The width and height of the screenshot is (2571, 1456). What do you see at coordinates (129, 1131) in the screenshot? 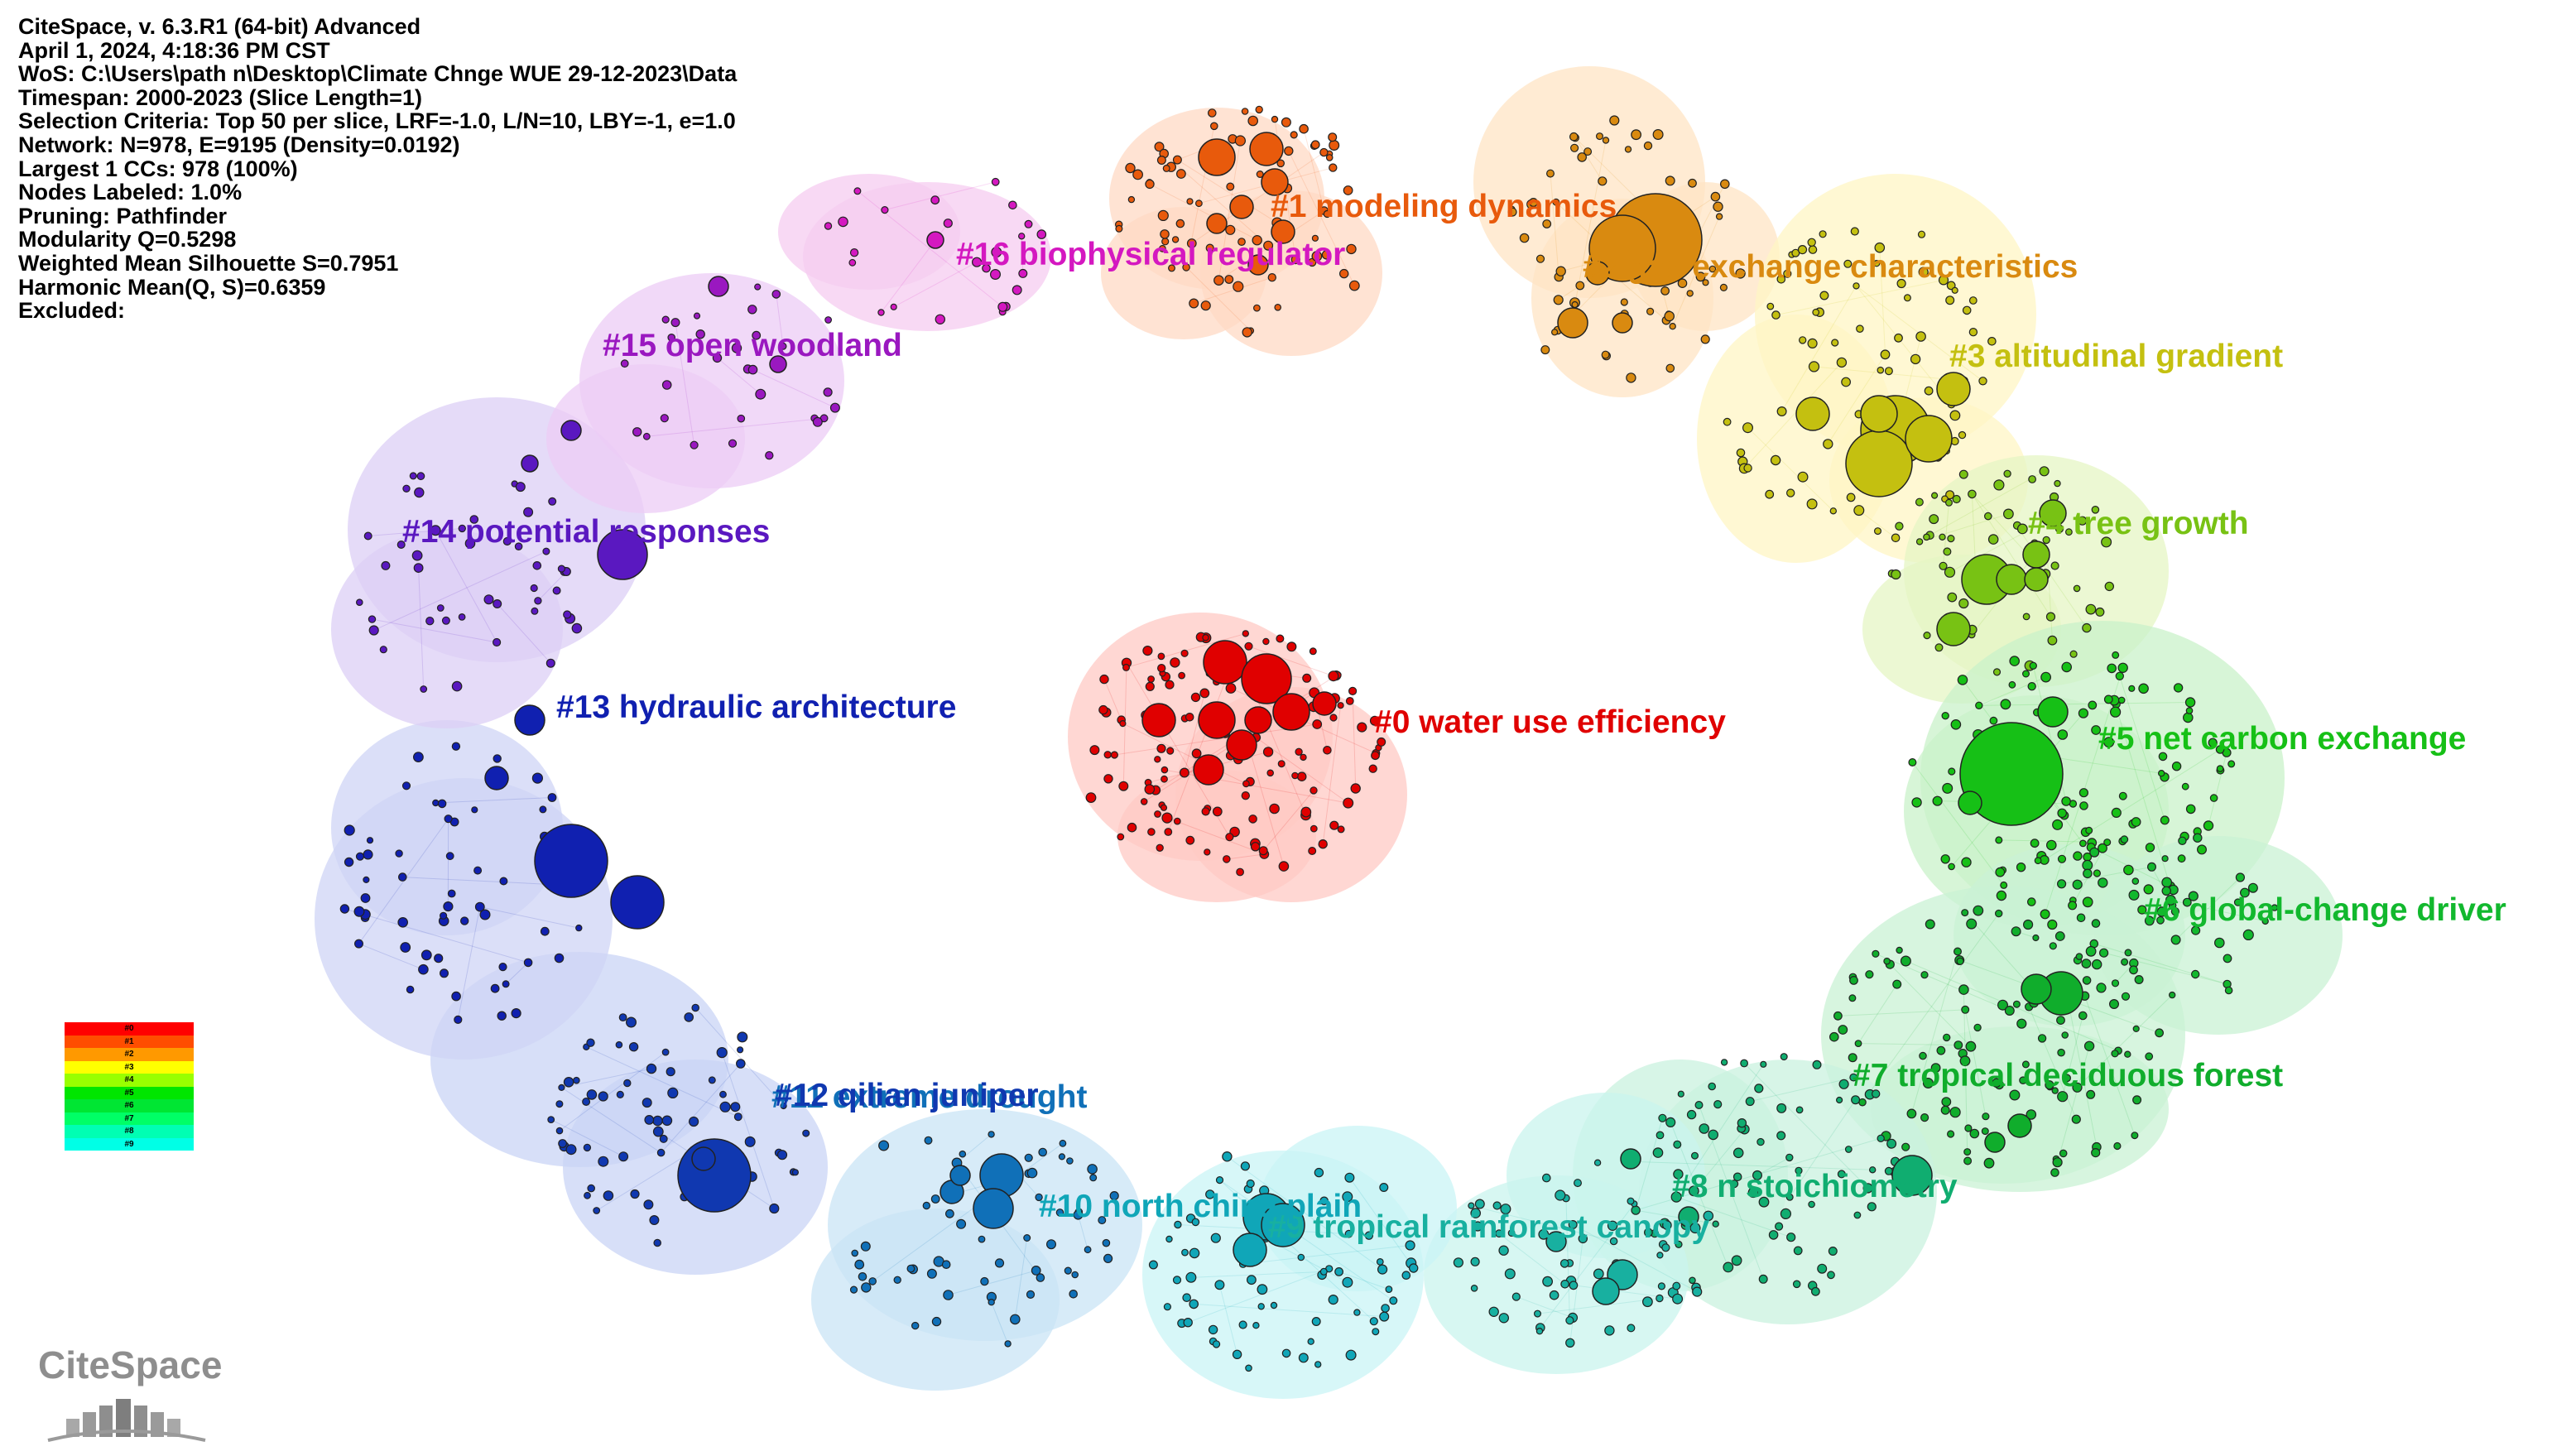
I see `legend-swatch: #8` at bounding box center [129, 1131].